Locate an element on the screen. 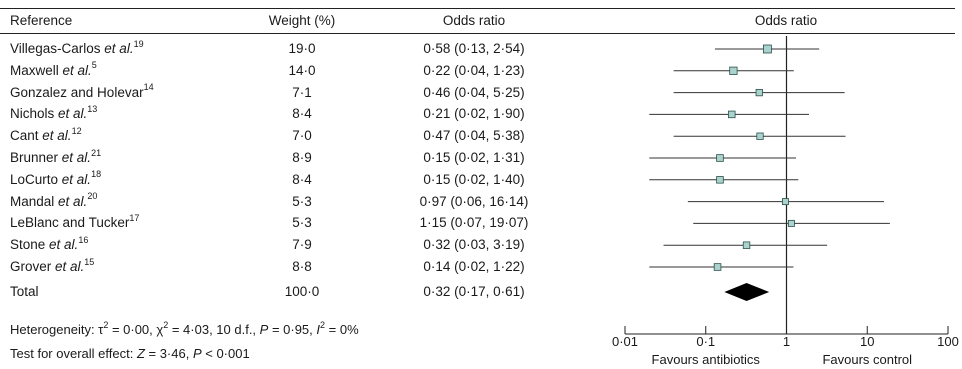 The width and height of the screenshot is (962, 369). citation-number: 13 is located at coordinates (92, 108).